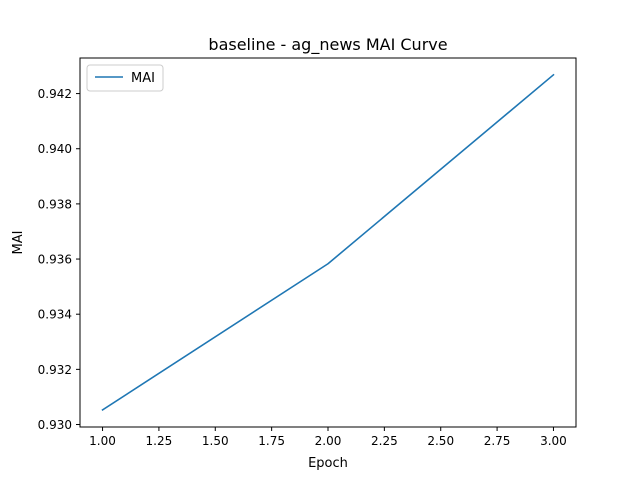 This screenshot has width=640, height=480. Describe the element at coordinates (55, 149) in the screenshot. I see `y-tick-label: 0.940` at that location.